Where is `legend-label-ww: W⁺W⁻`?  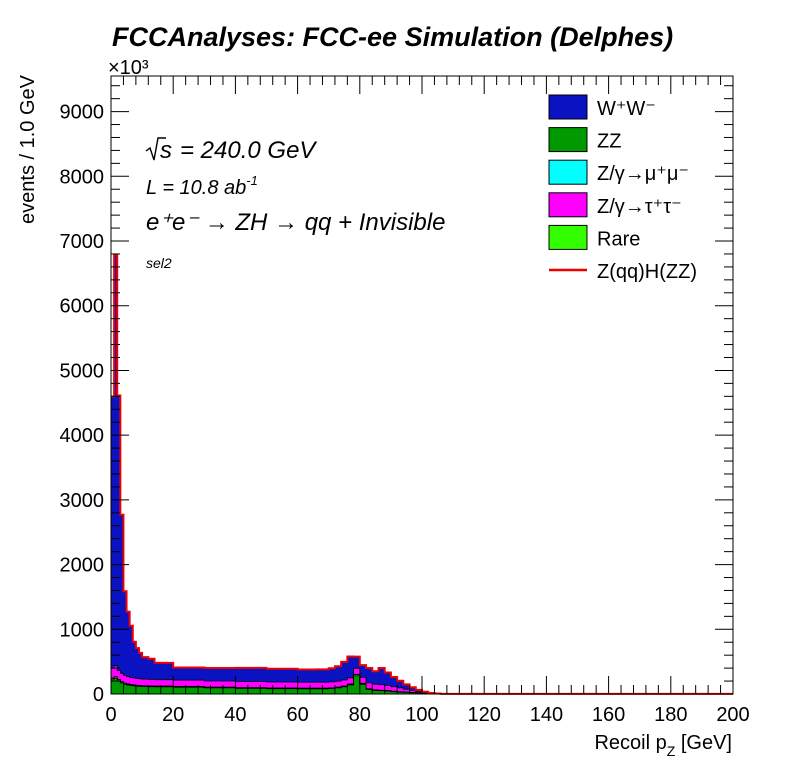
legend-label-ww: W⁺W⁻ is located at coordinates (626, 109).